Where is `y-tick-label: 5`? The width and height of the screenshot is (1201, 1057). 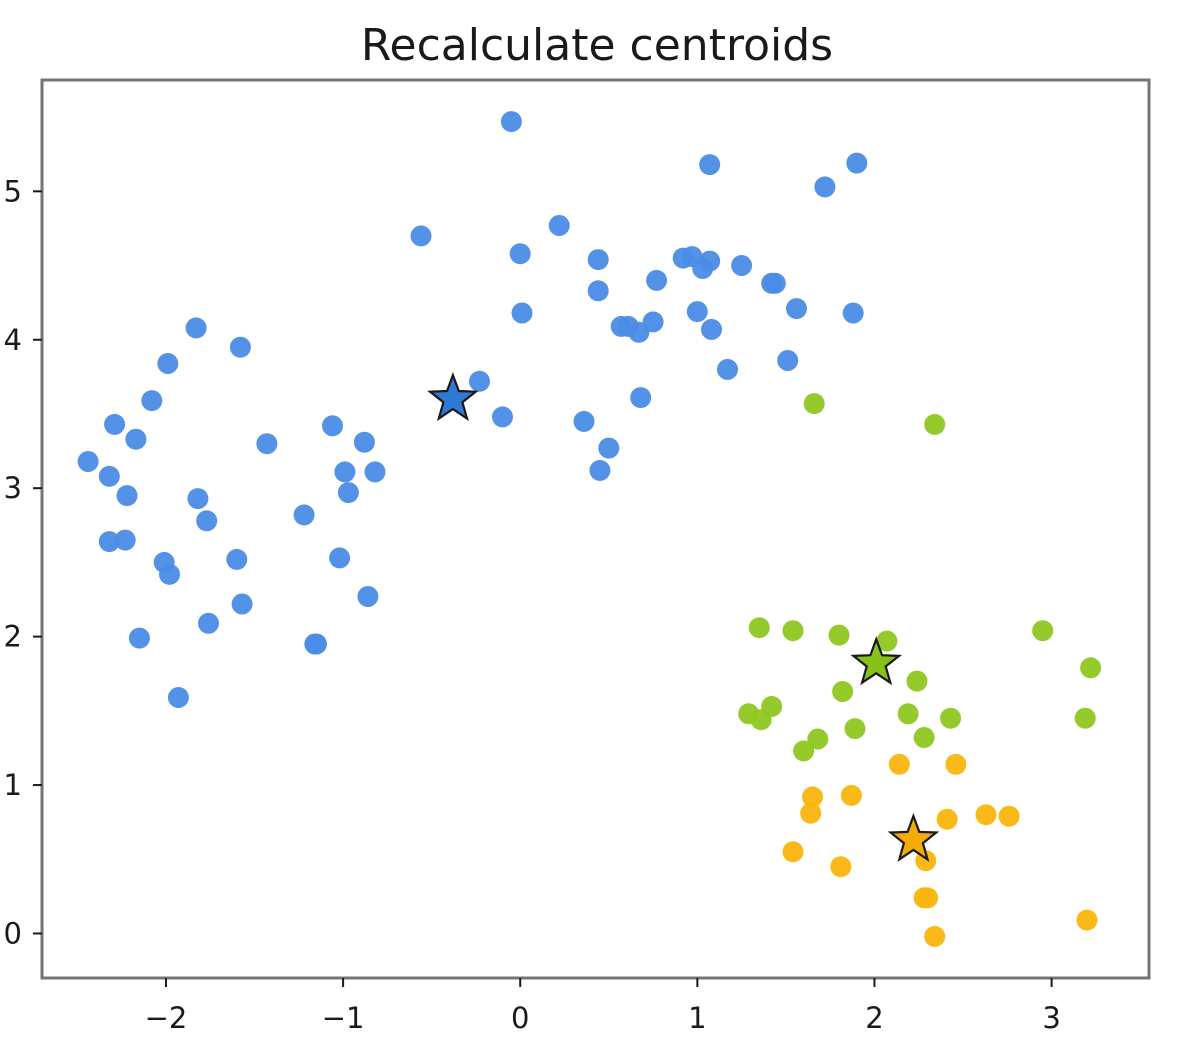
y-tick-label: 5 is located at coordinates (13, 191).